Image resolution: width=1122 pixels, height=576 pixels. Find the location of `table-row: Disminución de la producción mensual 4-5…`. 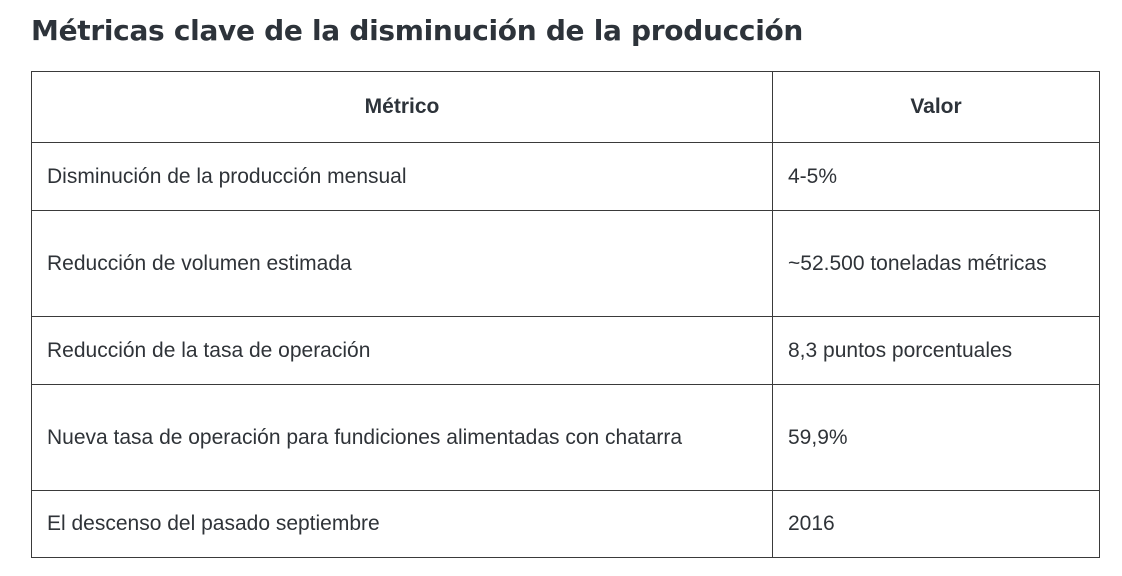

table-row: Disminución de la producción mensual 4-5… is located at coordinates (565, 176).